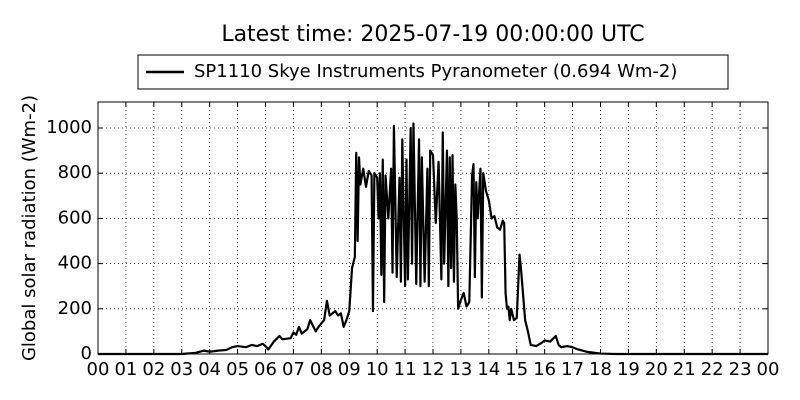  Describe the element at coordinates (349, 369) in the screenshot. I see `x-tick-label: 09` at that location.